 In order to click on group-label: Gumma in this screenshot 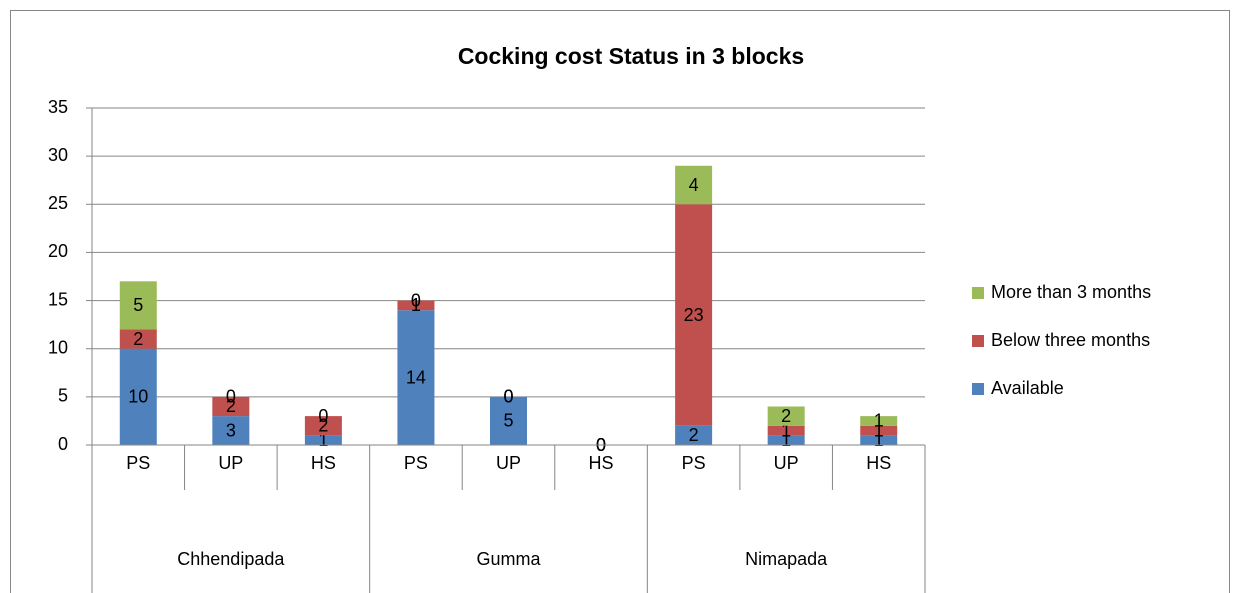, I will do `click(508, 559)`.